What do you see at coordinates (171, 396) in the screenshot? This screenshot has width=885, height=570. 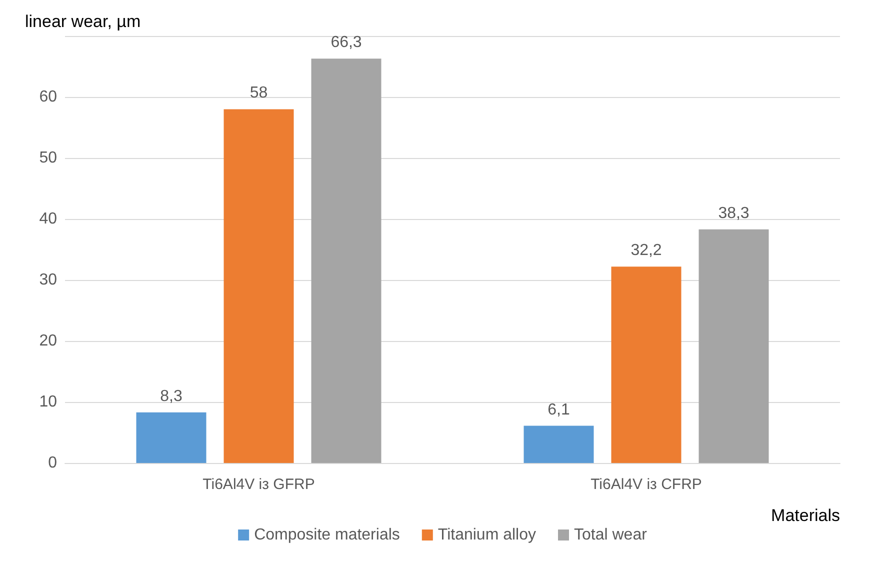 I see `data-label: 8,3` at bounding box center [171, 396].